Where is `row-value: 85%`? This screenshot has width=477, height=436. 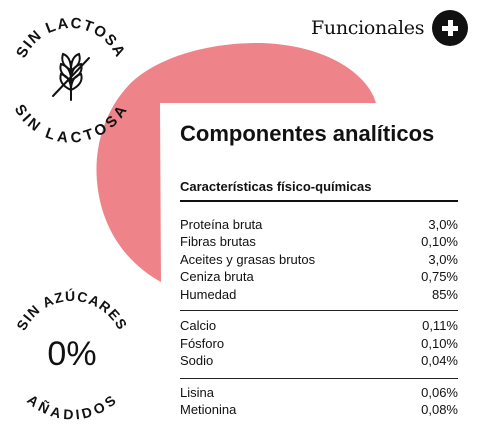
row-value: 85% is located at coordinates (444, 294).